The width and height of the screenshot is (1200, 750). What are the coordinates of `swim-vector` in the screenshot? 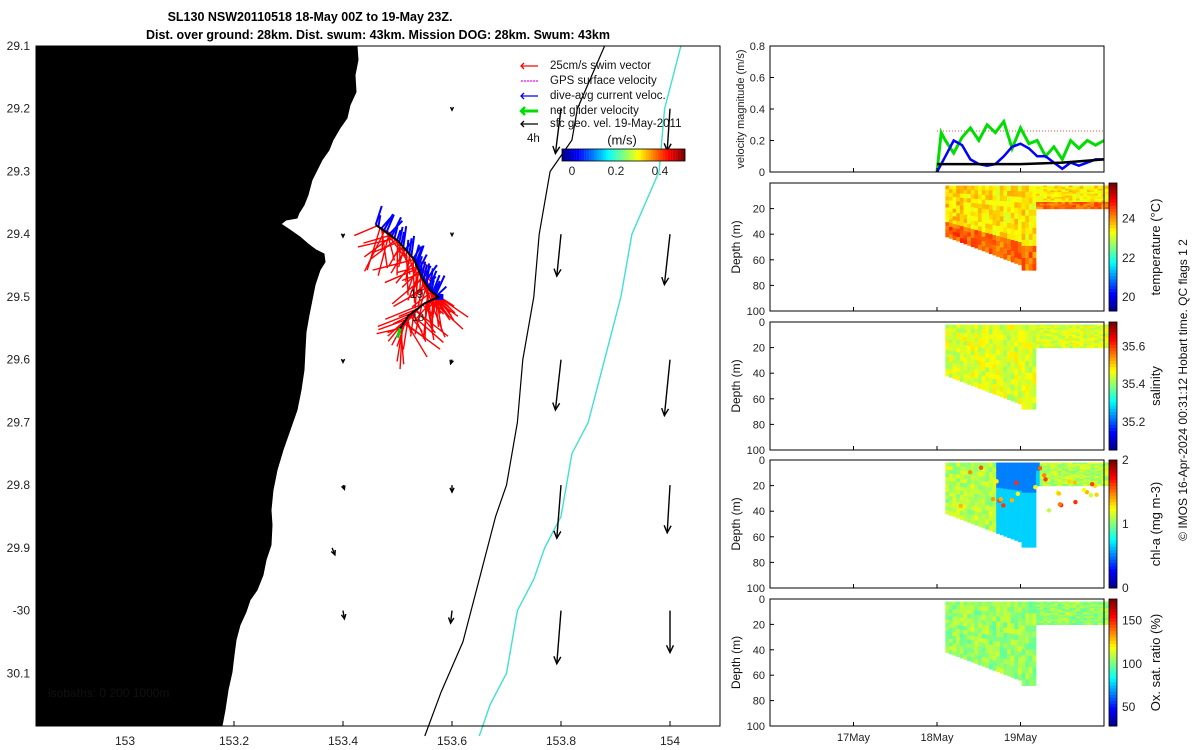 It's located at (446, 307).